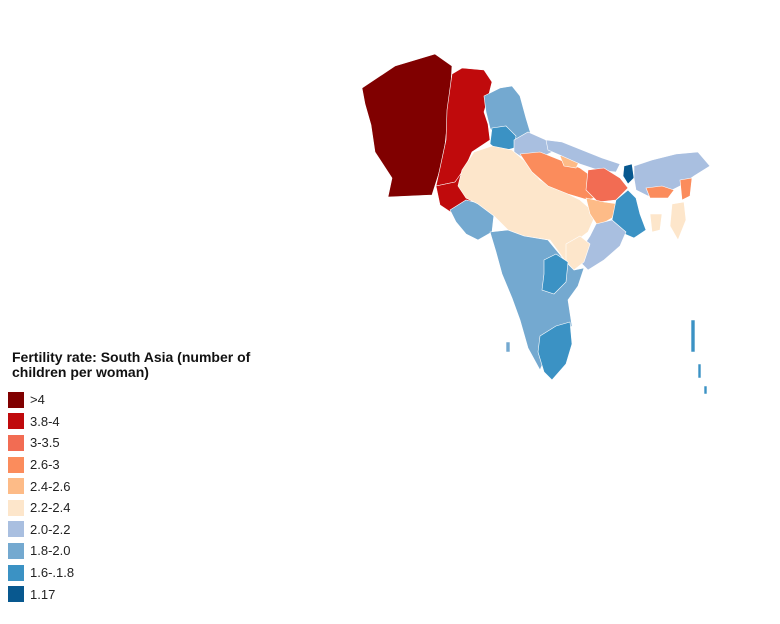 The height and width of the screenshot is (624, 780). Describe the element at coordinates (508, 347) in the screenshot. I see `region-sri-lanka` at that location.